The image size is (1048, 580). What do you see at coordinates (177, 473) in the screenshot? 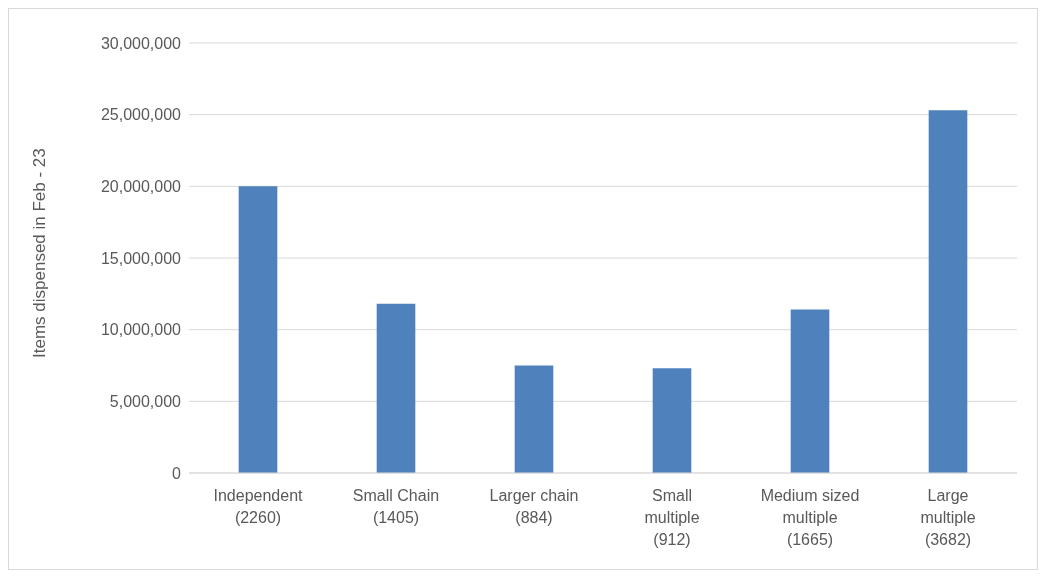
I see `y-tick-label: 0` at bounding box center [177, 473].